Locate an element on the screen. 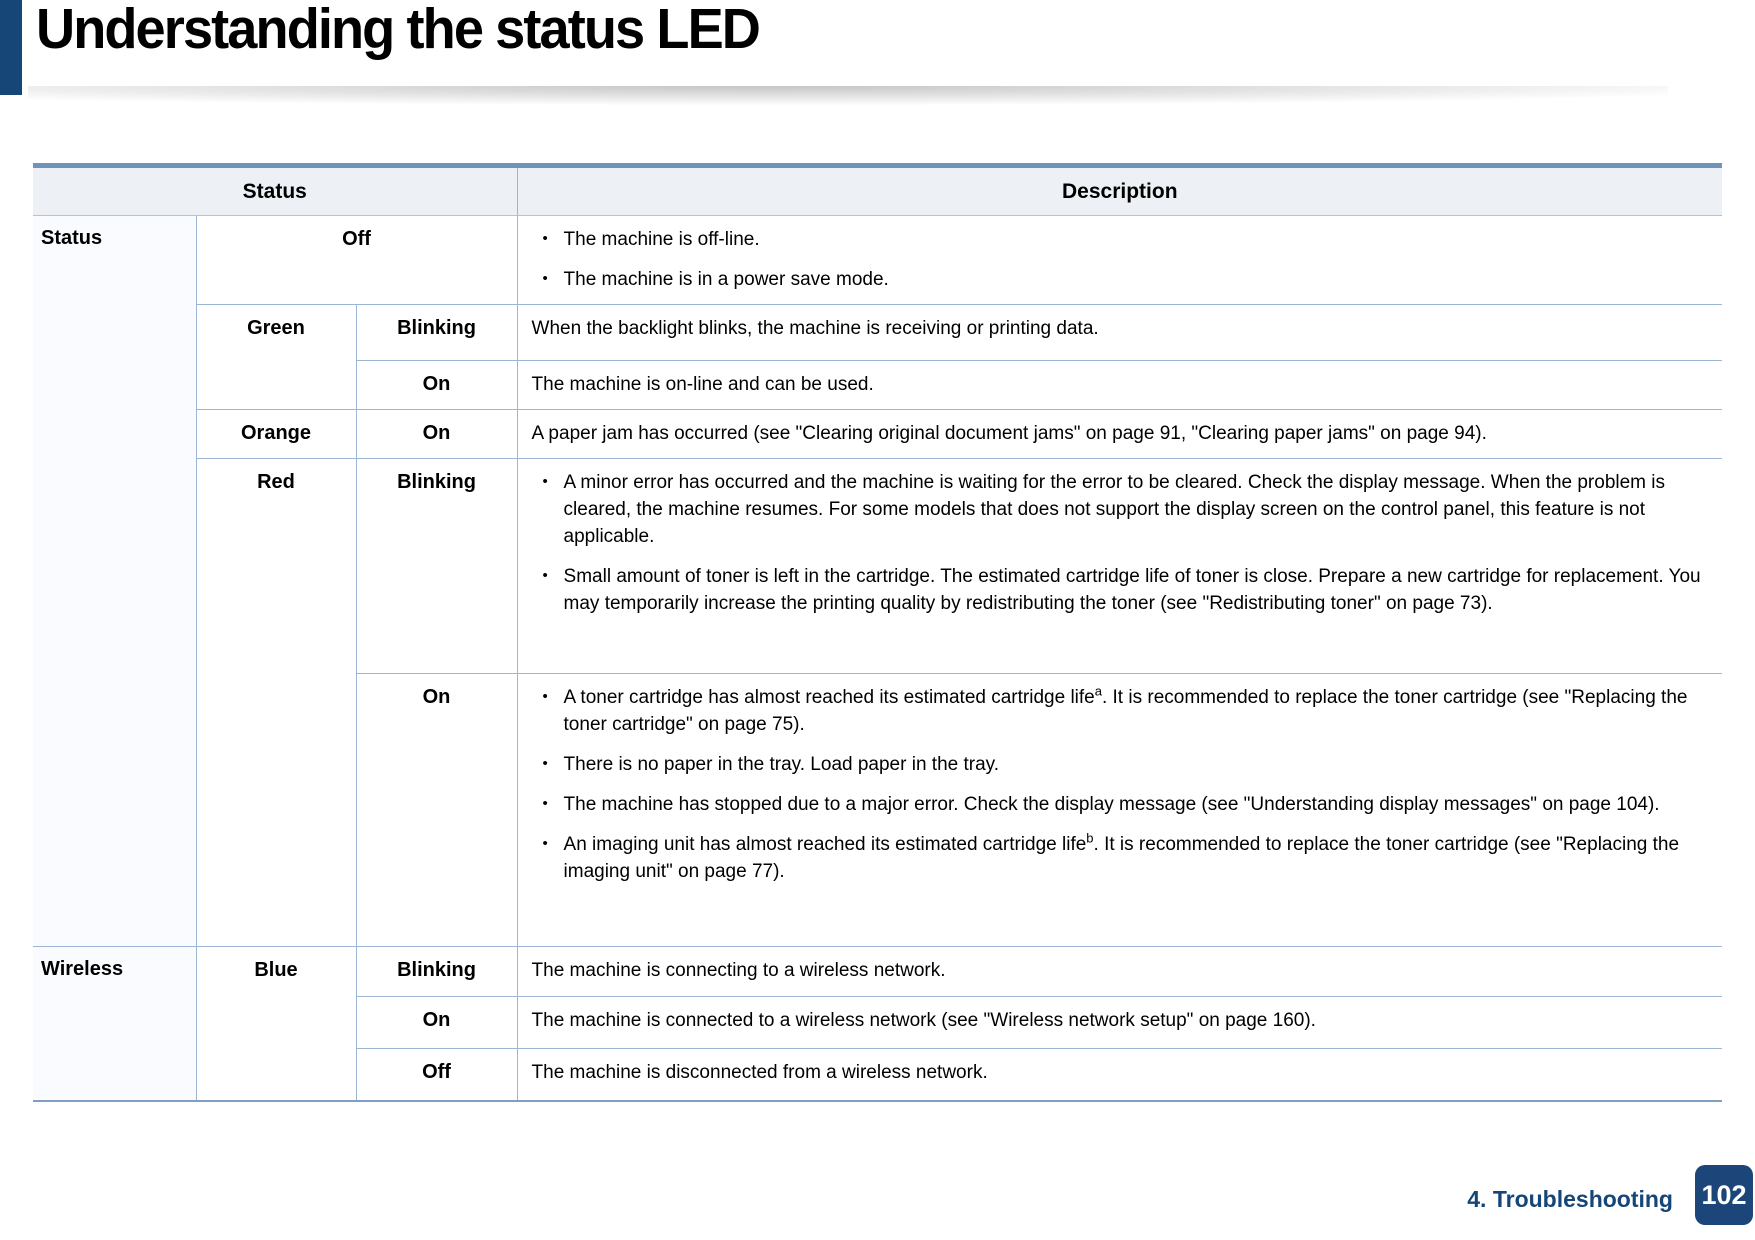  cell-color-orange: Orange is located at coordinates (276, 433).